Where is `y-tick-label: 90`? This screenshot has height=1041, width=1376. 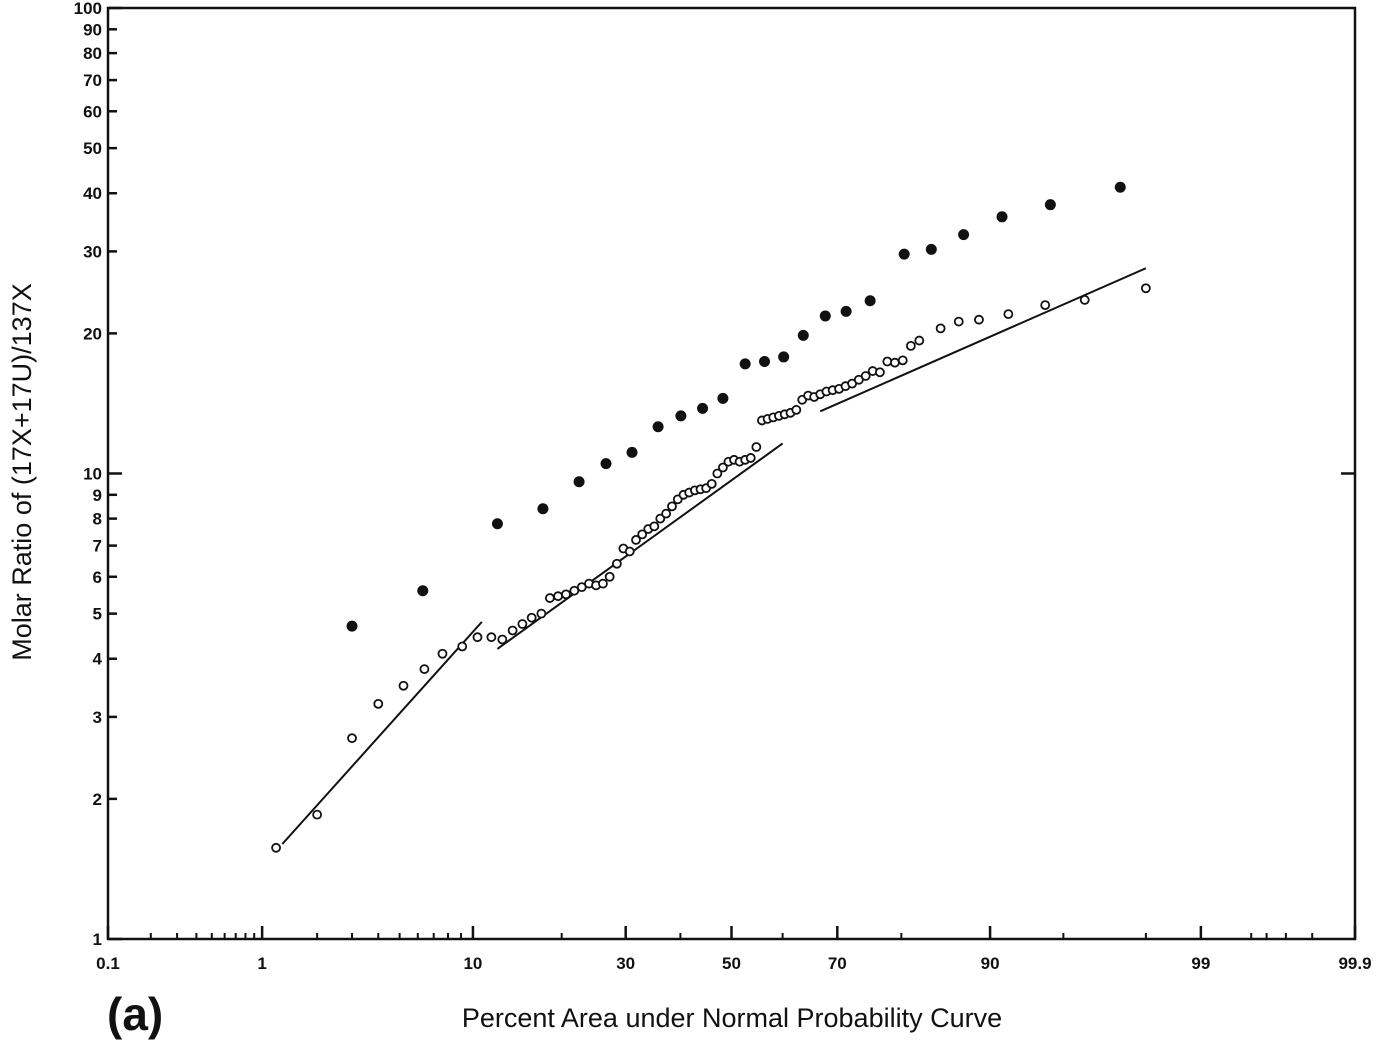
y-tick-label: 90 is located at coordinates (92, 29).